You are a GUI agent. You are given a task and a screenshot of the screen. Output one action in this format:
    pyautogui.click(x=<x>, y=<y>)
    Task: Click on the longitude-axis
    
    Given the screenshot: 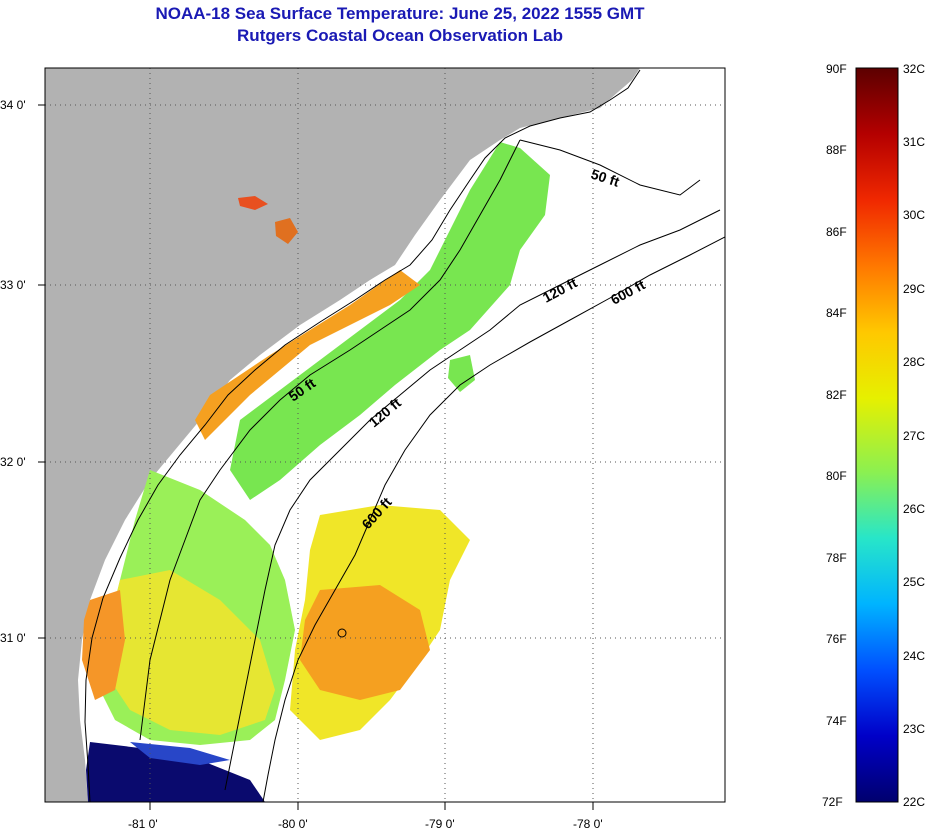 What is the action you would take?
    pyautogui.click(x=371, y=806)
    